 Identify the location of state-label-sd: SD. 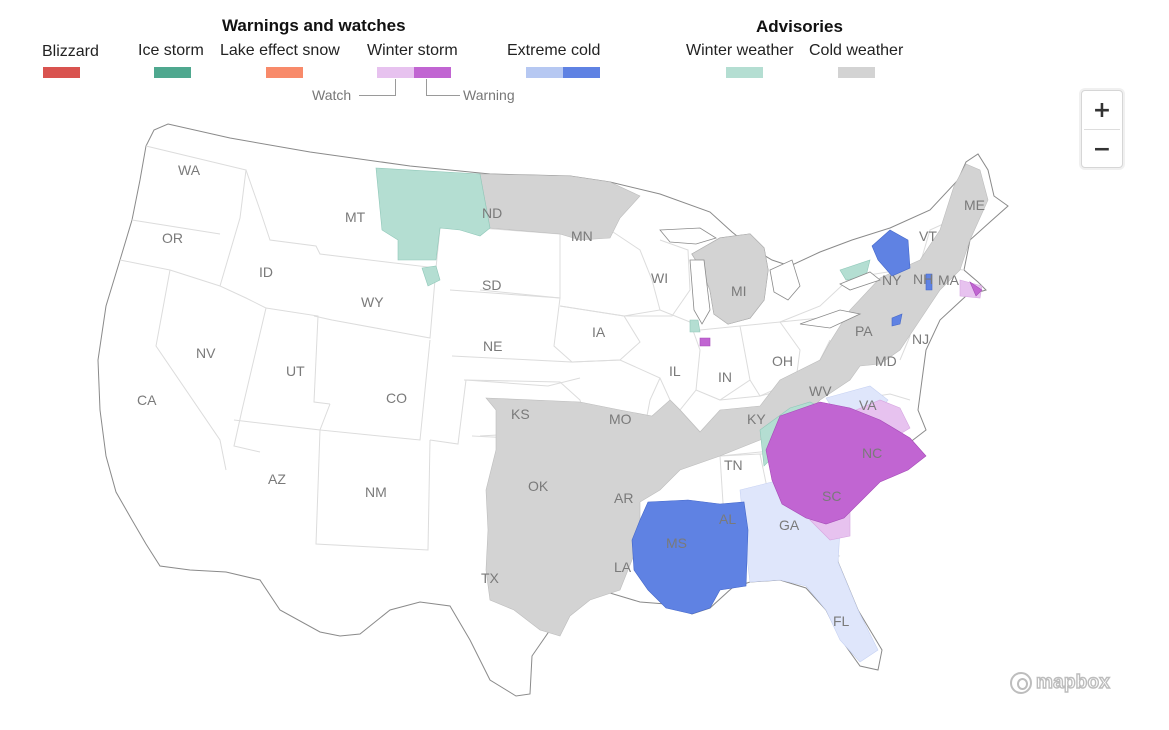
(491, 285).